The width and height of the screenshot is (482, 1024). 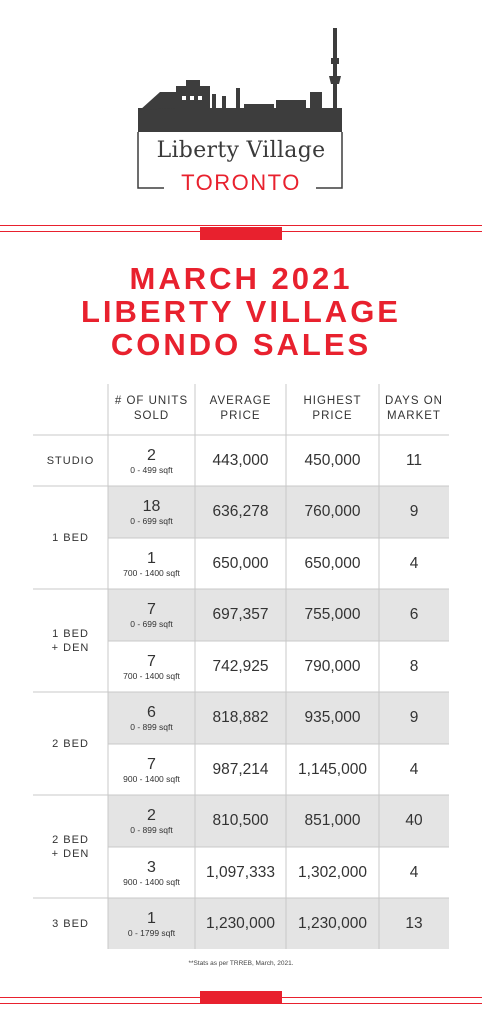 What do you see at coordinates (332, 409) in the screenshot?
I see `header-highest-price: HIGHEST PRICE` at bounding box center [332, 409].